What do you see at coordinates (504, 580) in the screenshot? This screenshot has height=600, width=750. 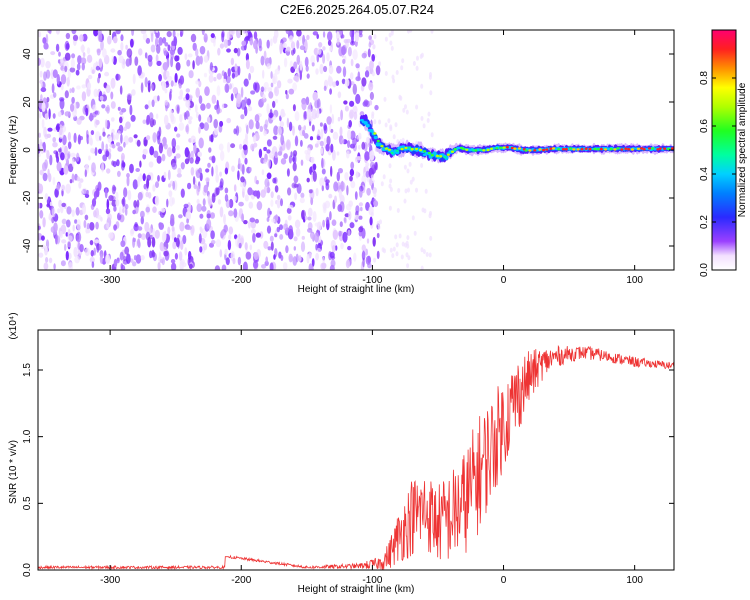 I see `x-tick-label: 0` at bounding box center [504, 580].